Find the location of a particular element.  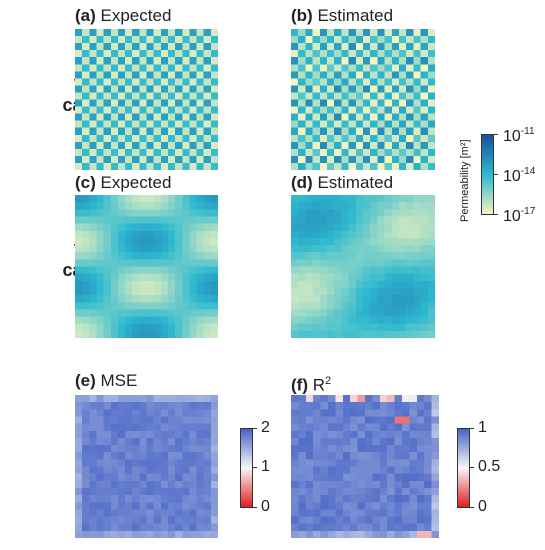

panel-c-title: (c) Expected is located at coordinates (123, 183).